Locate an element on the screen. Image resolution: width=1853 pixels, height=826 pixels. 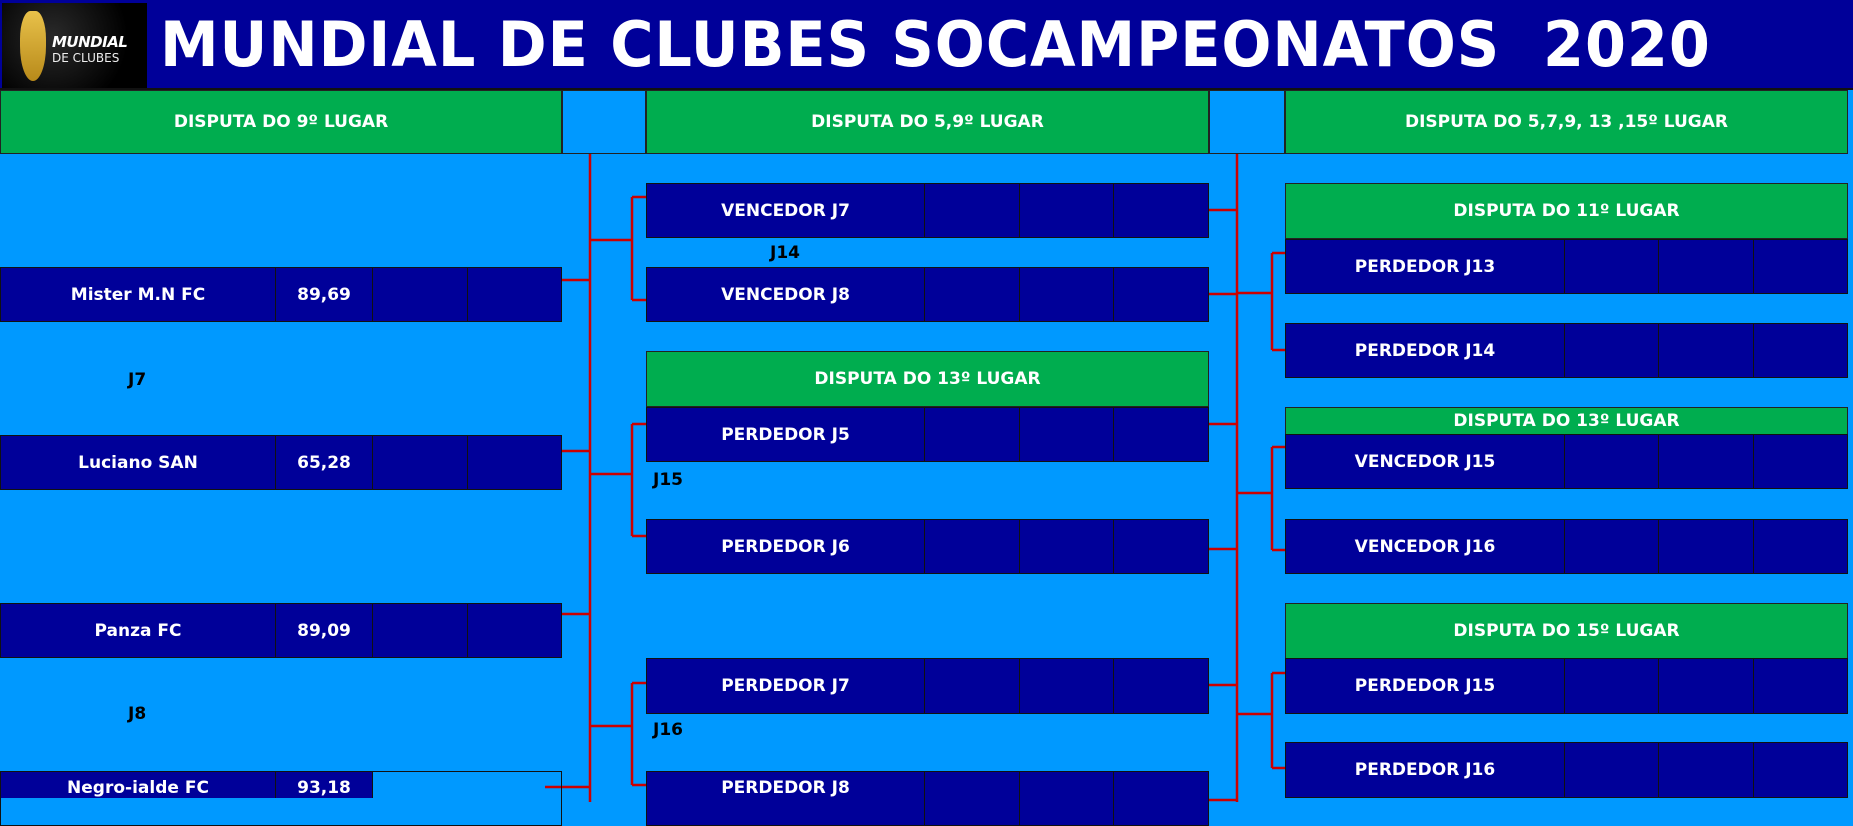
page-title: MUNDIAL DE CLUBES SOCAMPEONATOS 2020 is located at coordinates (935, 44).